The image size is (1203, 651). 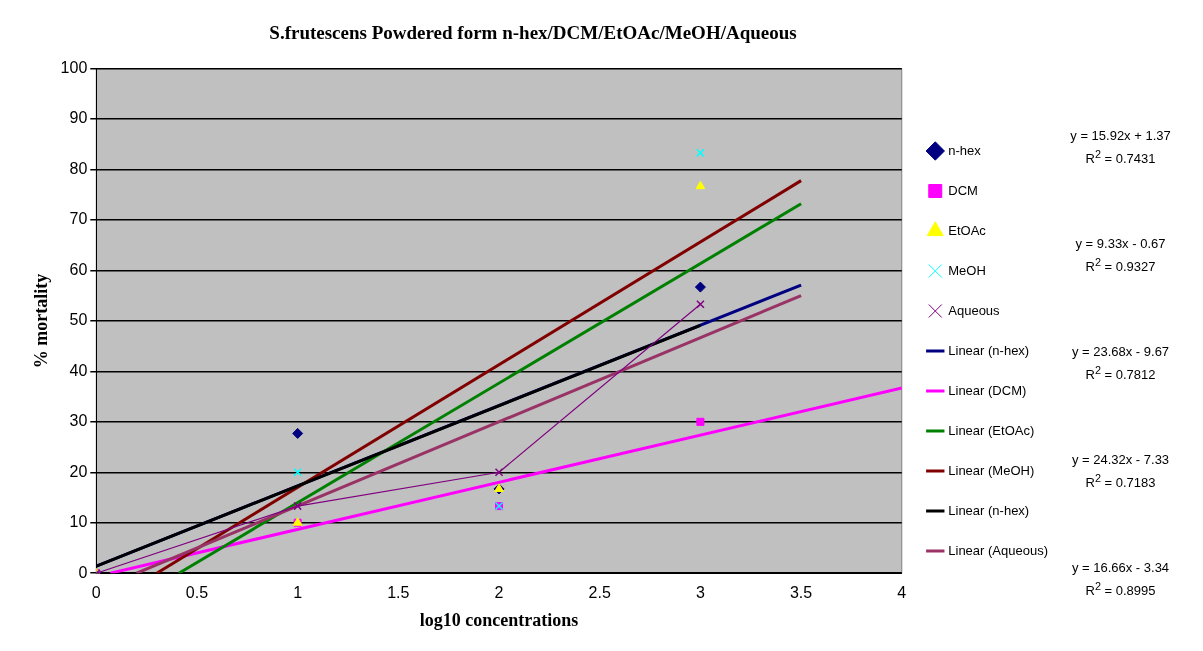 What do you see at coordinates (78, 118) in the screenshot?
I see `y-tick-label: 90` at bounding box center [78, 118].